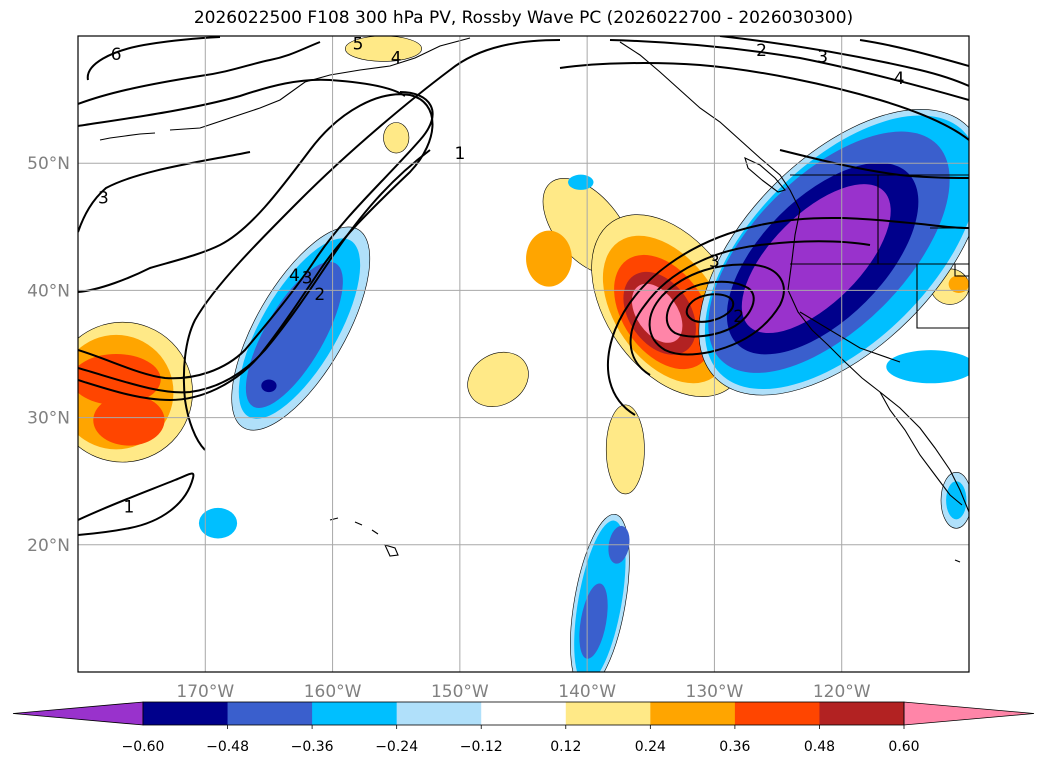  I want to click on pv-contour-southwest, so click(136, 504).